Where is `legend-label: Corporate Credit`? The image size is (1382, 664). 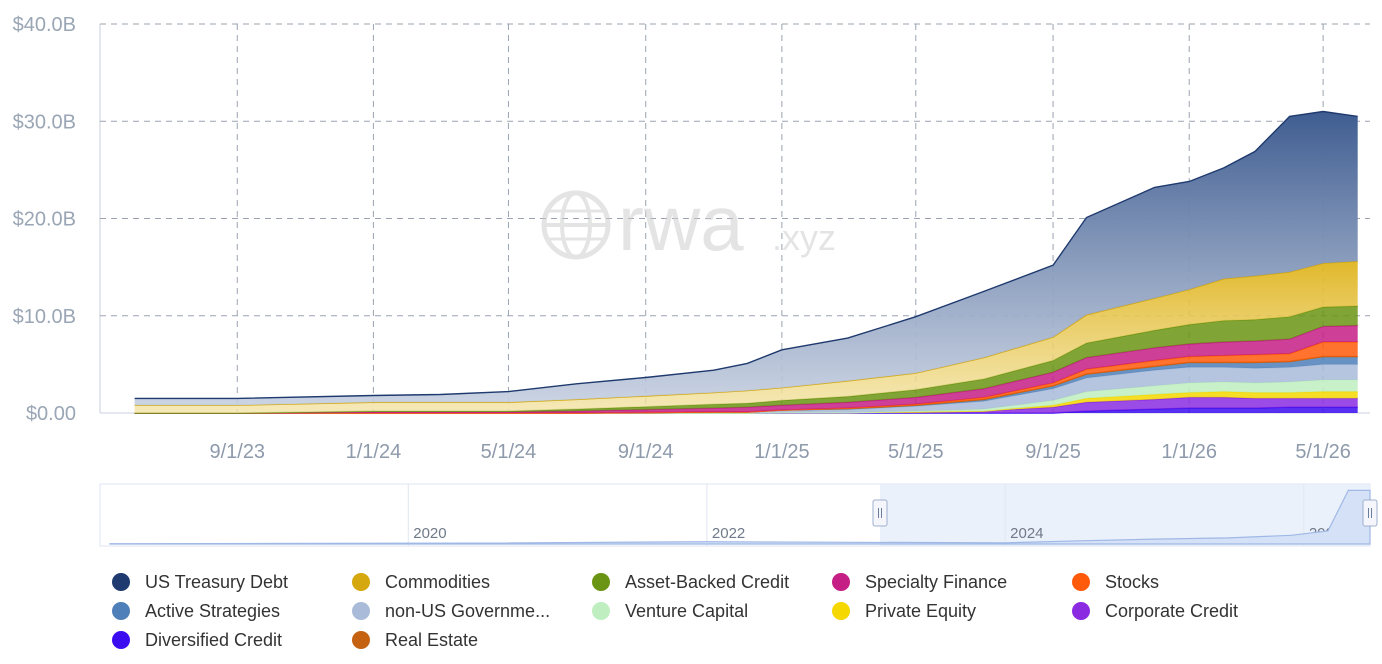 legend-label: Corporate Credit is located at coordinates (1172, 610).